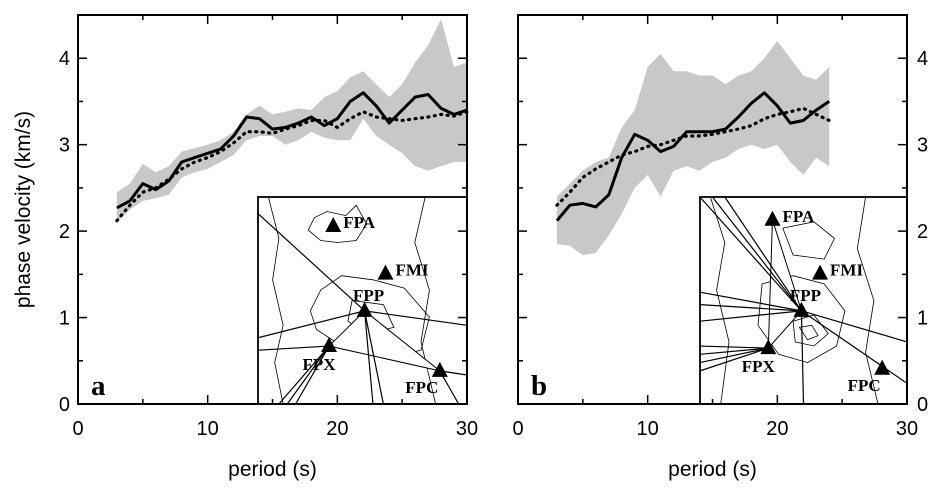 The image size is (946, 490). What do you see at coordinates (23, 209) in the screenshot?
I see `y-axis-title: phase velocity (km/s)` at bounding box center [23, 209].